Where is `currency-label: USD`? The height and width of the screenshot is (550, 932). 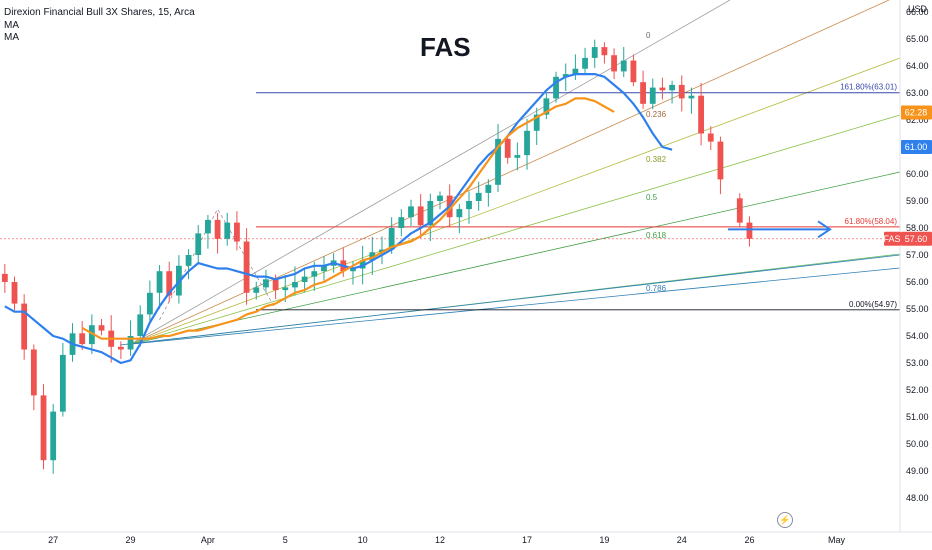 currency-label: USD is located at coordinates (918, 9).